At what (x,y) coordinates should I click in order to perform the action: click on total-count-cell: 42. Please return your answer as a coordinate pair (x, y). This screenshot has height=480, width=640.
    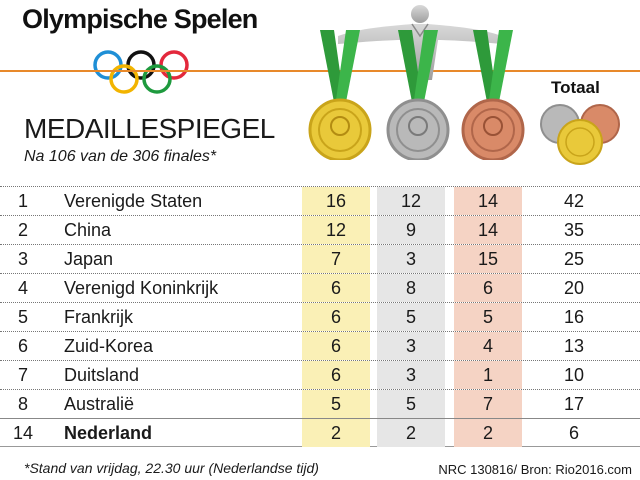
    Looking at the image, I should click on (574, 201).